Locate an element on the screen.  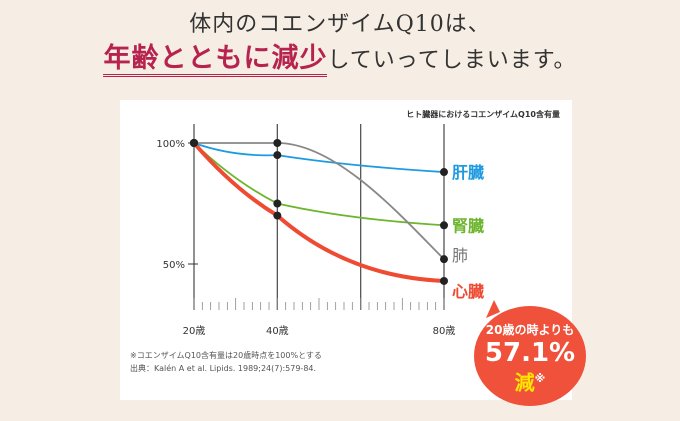
heading-line2: 年齢とともに減少していってしまいます。 is located at coordinates (340, 56).